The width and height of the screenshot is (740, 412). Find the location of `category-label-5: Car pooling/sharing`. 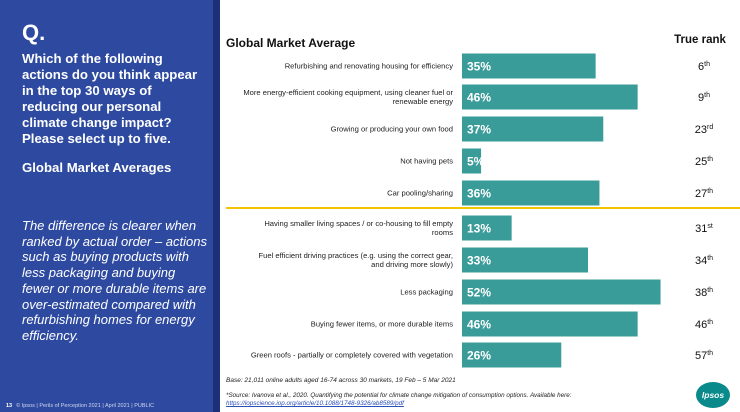

category-label-5: Car pooling/sharing is located at coordinates (420, 193).